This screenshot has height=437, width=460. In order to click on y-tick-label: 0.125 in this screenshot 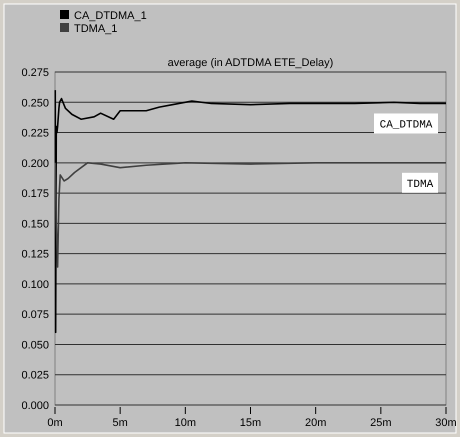, I will do `click(35, 254)`.